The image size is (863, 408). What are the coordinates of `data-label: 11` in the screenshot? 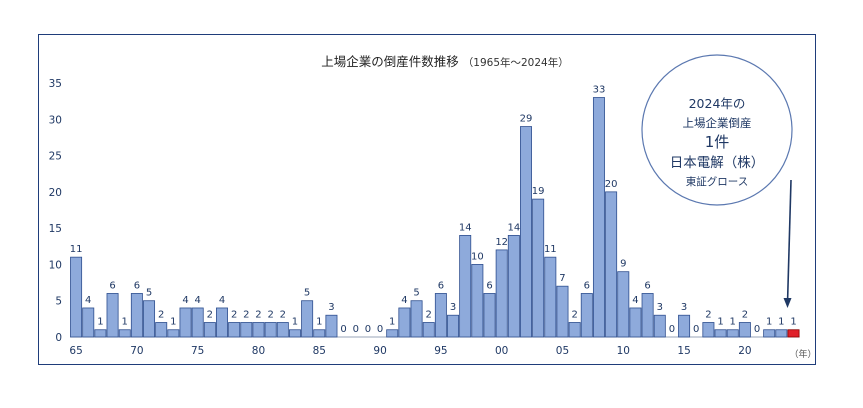 It's located at (76, 249).